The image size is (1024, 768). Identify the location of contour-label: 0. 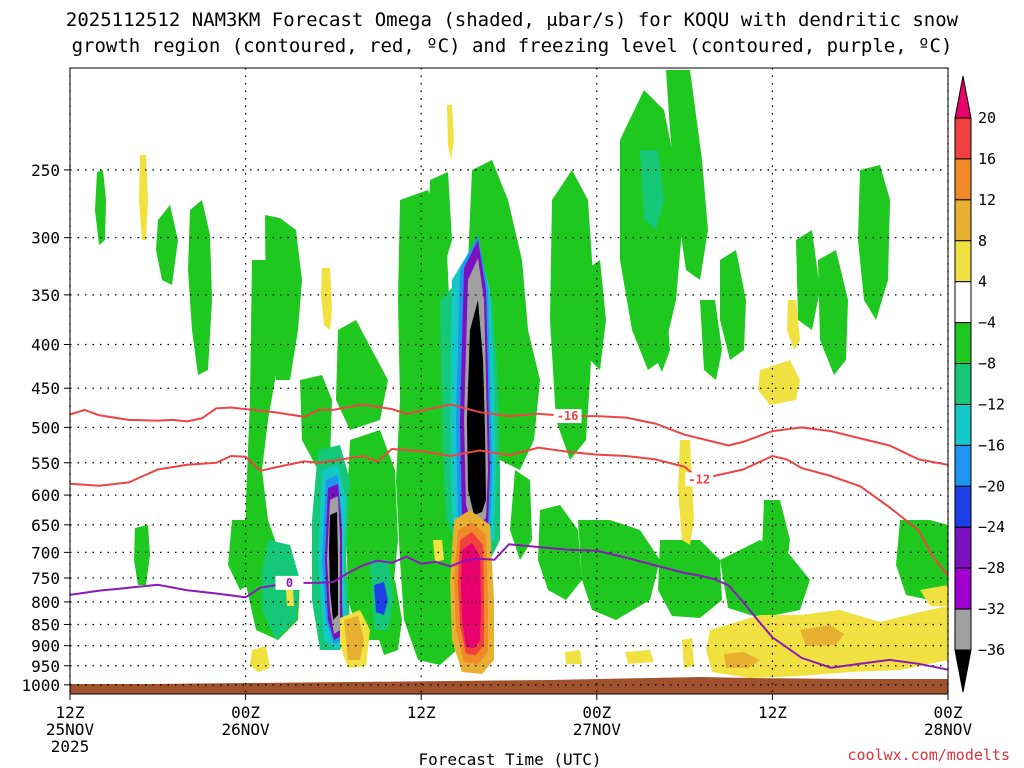
(289, 583).